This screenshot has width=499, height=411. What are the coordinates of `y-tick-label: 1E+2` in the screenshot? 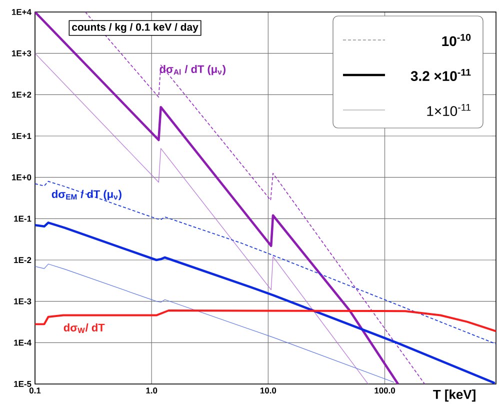 It's located at (22, 95).